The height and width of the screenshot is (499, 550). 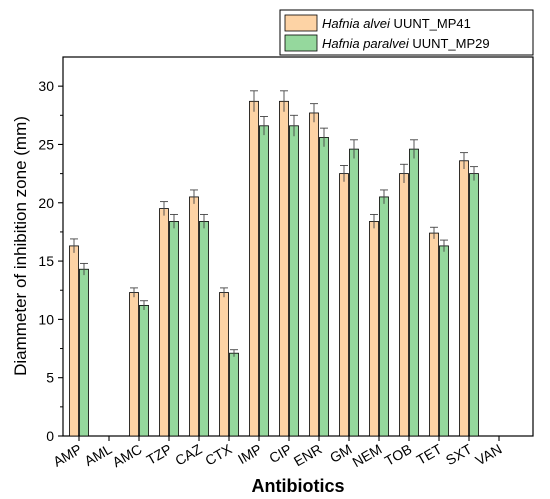 What do you see at coordinates (194, 316) in the screenshot?
I see `bar-series-1-caz` at bounding box center [194, 316].